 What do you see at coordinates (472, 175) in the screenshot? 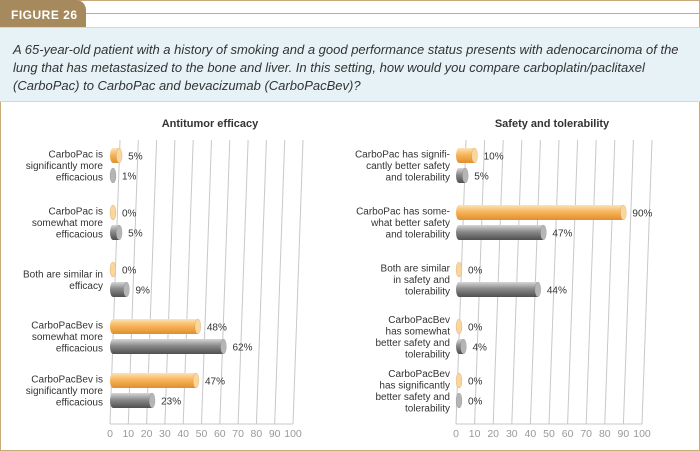
I see `bar-s2-r1: 5%` at bounding box center [472, 175].